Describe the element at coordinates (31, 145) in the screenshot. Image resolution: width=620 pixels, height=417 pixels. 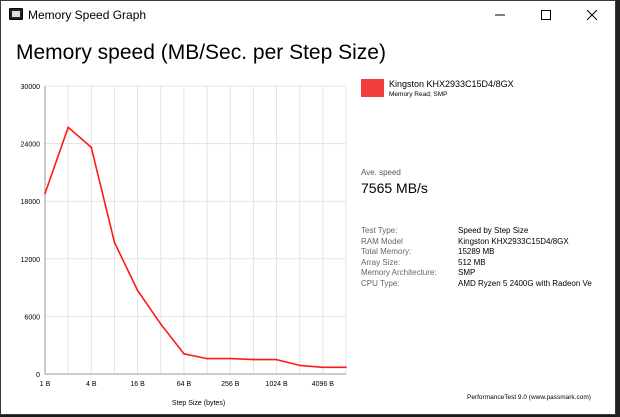
I see `y-tick-label: 24000` at that location.